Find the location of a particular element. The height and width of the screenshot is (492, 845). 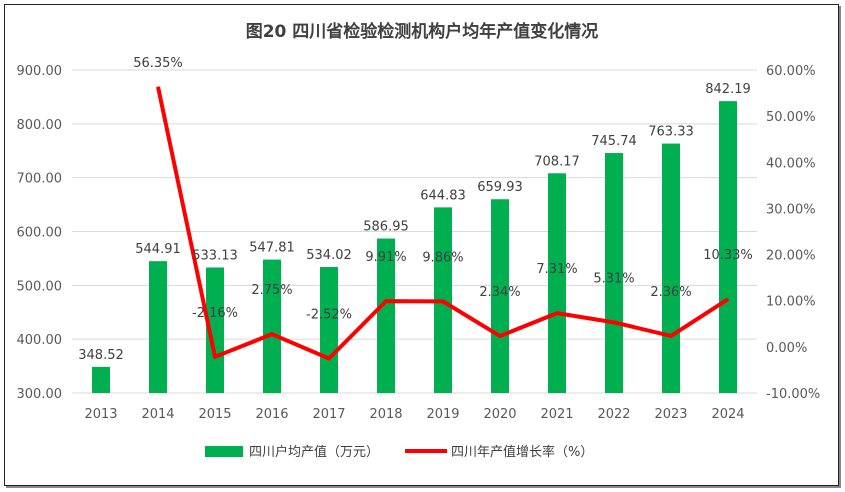

y-left-tick: 700.00 is located at coordinates (40, 179).